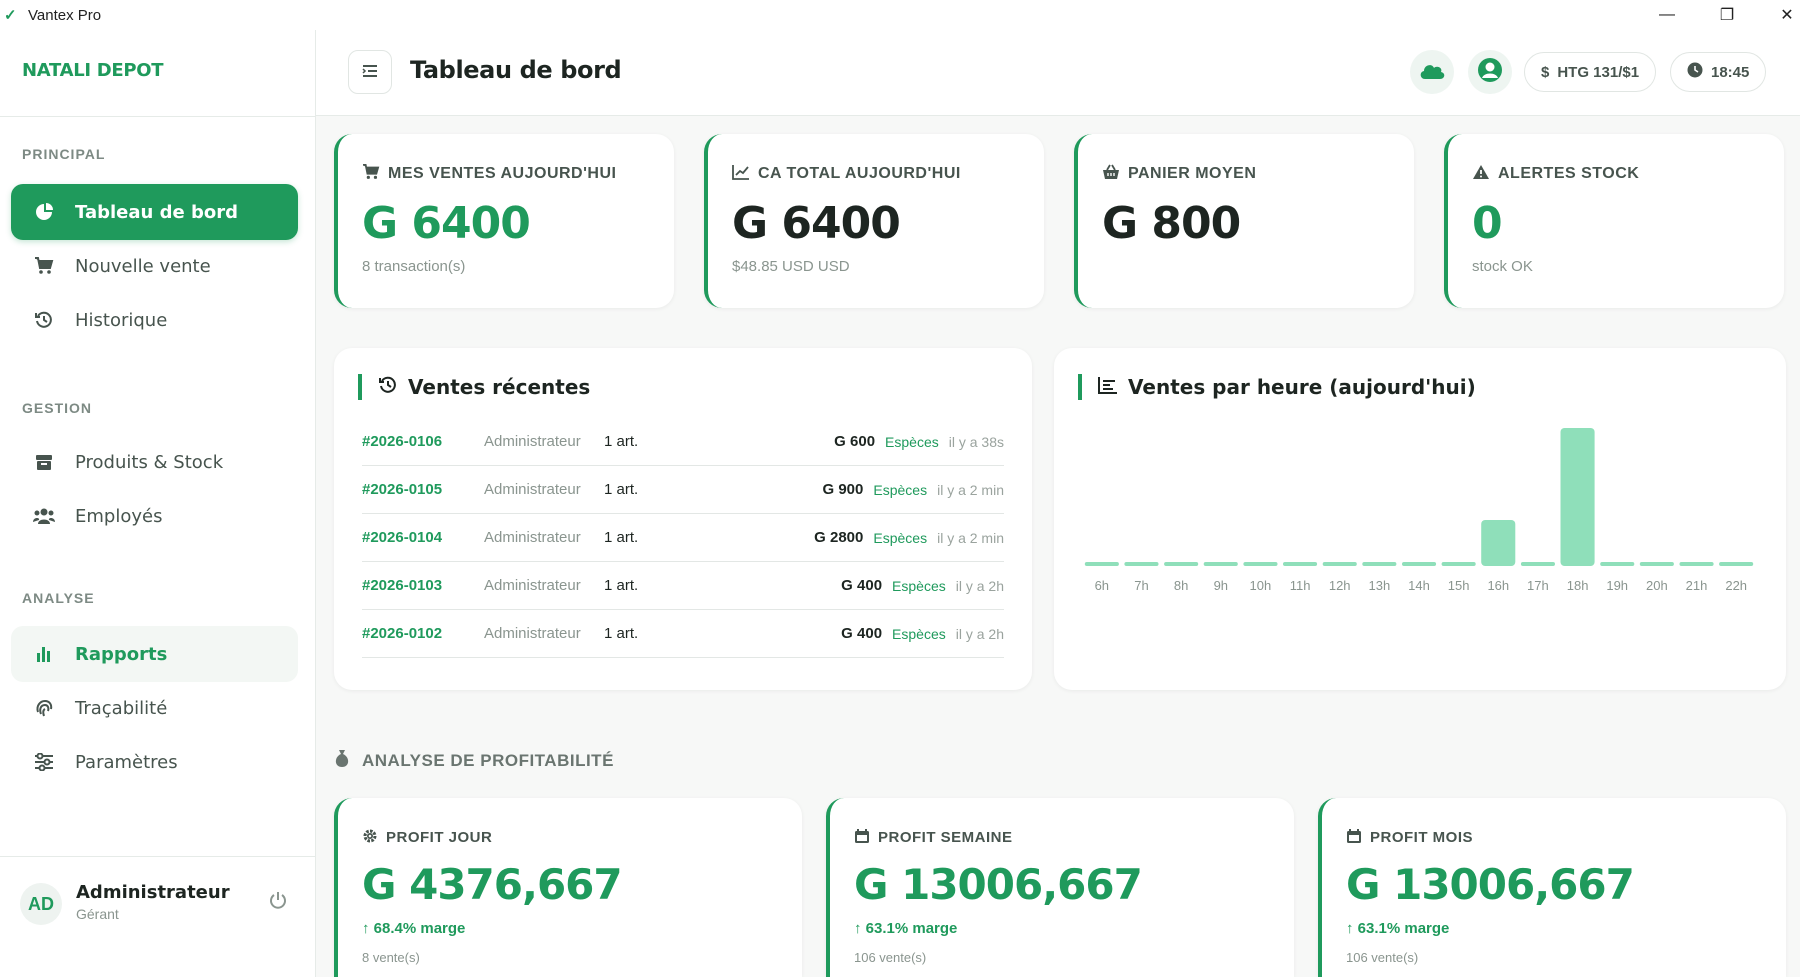  What do you see at coordinates (1598, 72) in the screenshot?
I see `exchange-rate: HTG 131/$1` at bounding box center [1598, 72].